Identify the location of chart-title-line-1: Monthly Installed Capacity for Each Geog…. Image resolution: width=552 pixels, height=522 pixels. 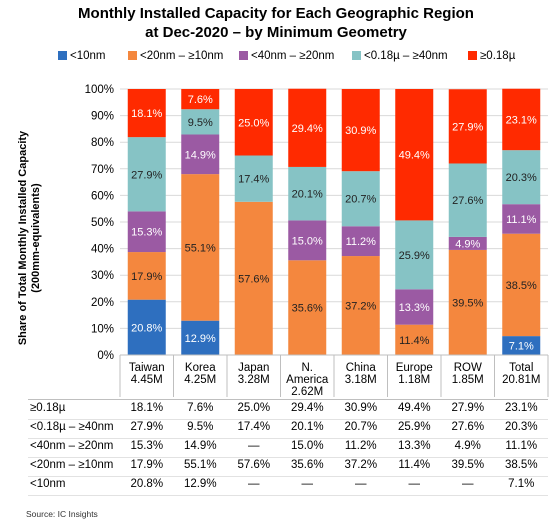
(276, 13).